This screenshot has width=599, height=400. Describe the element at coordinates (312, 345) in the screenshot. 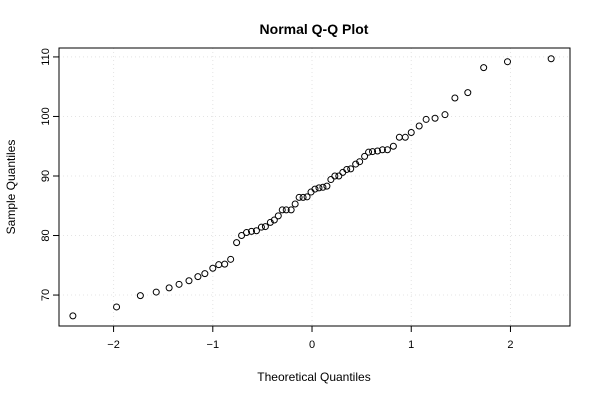

I see `x-tick-label: 0` at that location.